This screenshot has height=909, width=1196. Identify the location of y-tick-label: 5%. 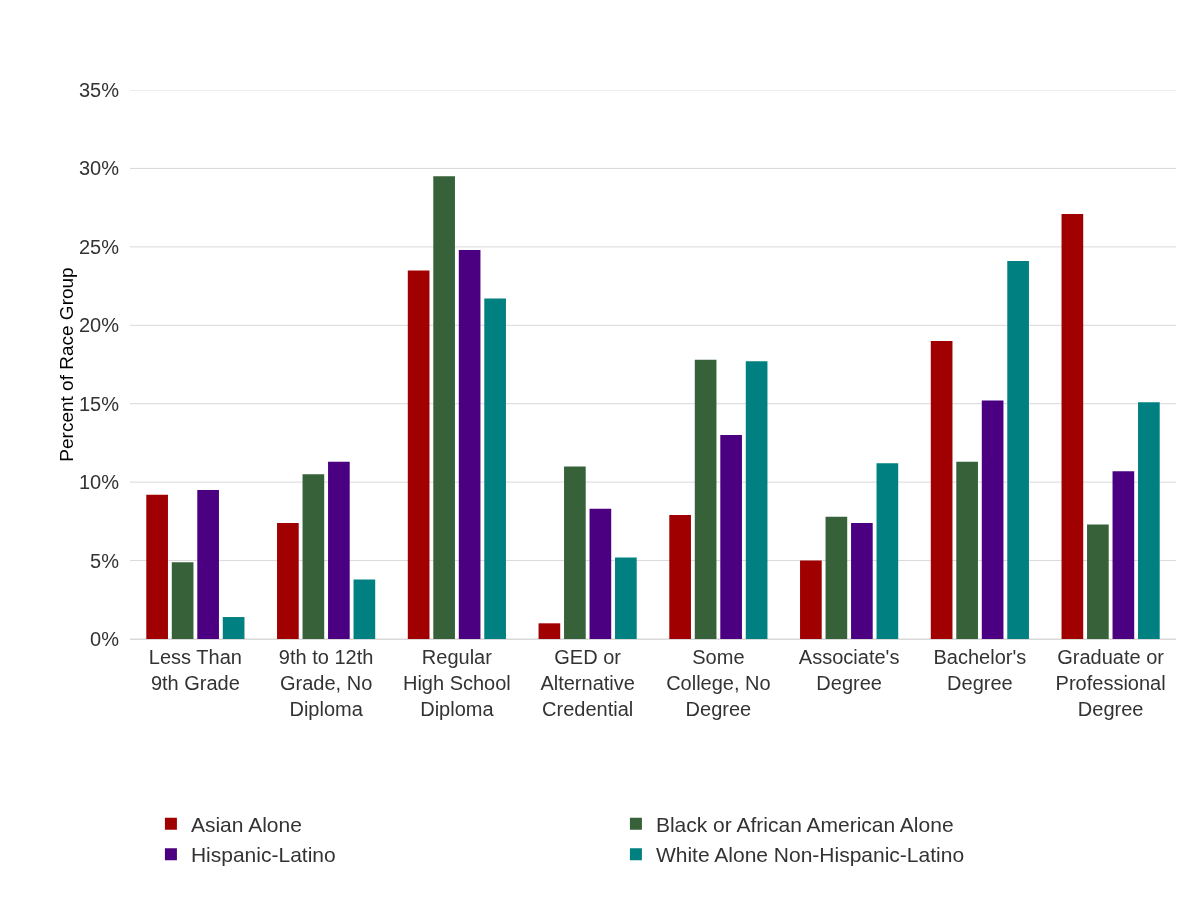
(105, 560).